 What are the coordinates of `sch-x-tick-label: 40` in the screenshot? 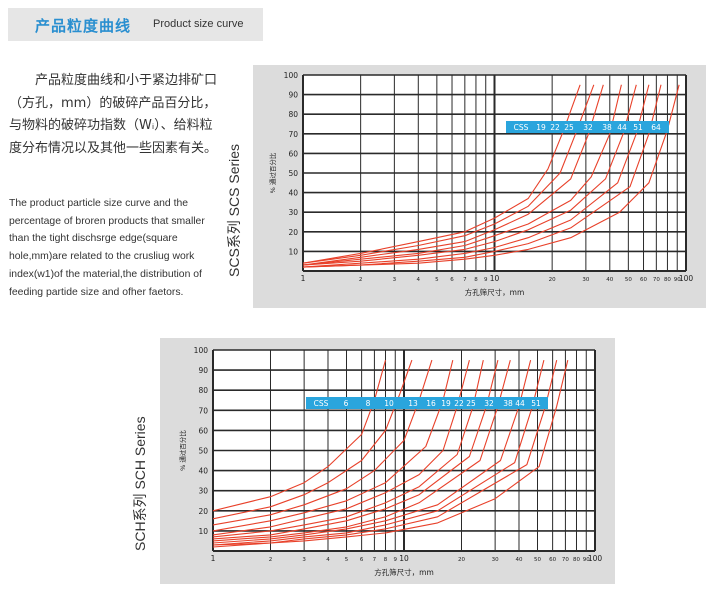 It's located at (518, 560).